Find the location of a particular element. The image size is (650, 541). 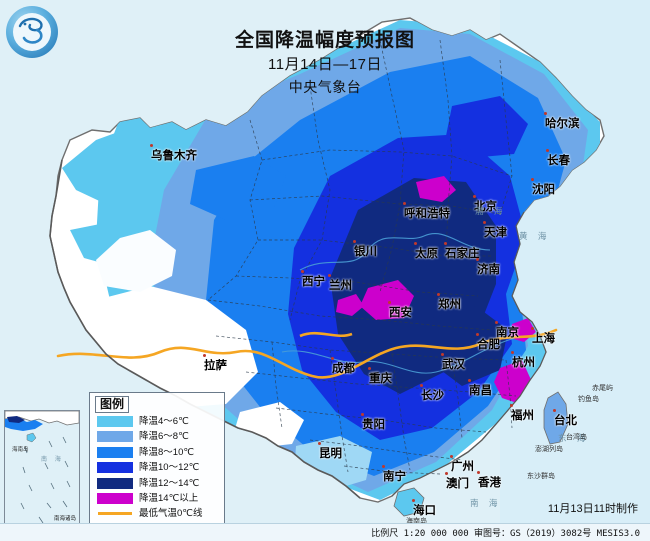

issuer-label: 中央气象台 is located at coordinates (325, 87).